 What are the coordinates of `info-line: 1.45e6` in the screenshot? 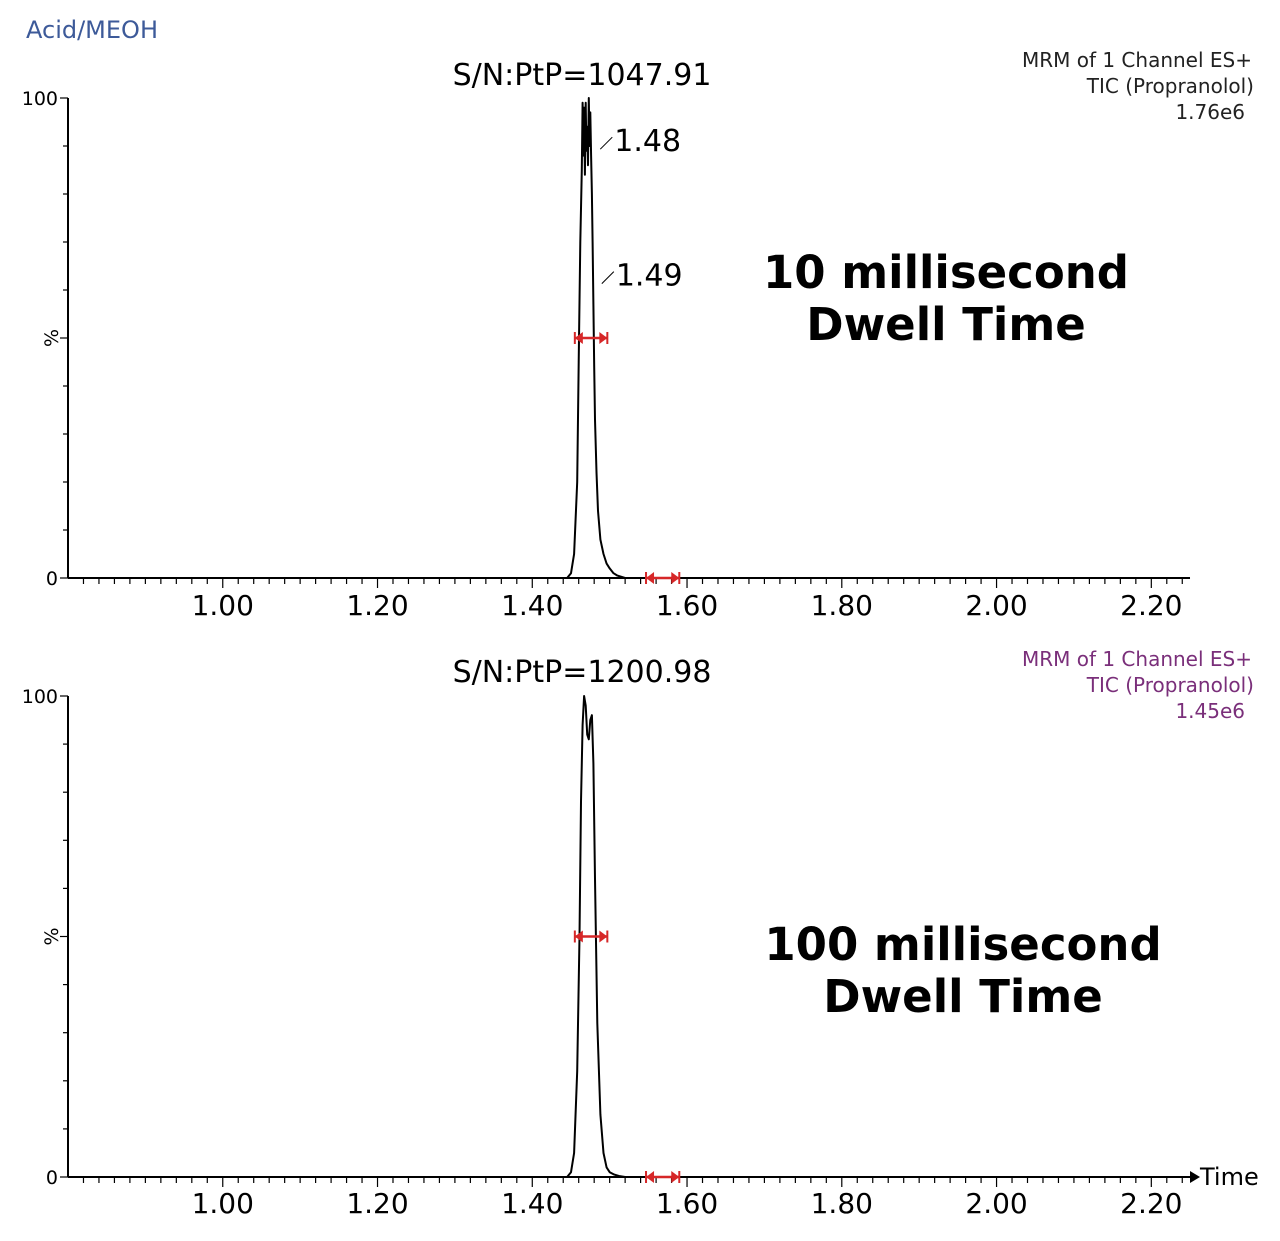 It's located at (1210, 711).